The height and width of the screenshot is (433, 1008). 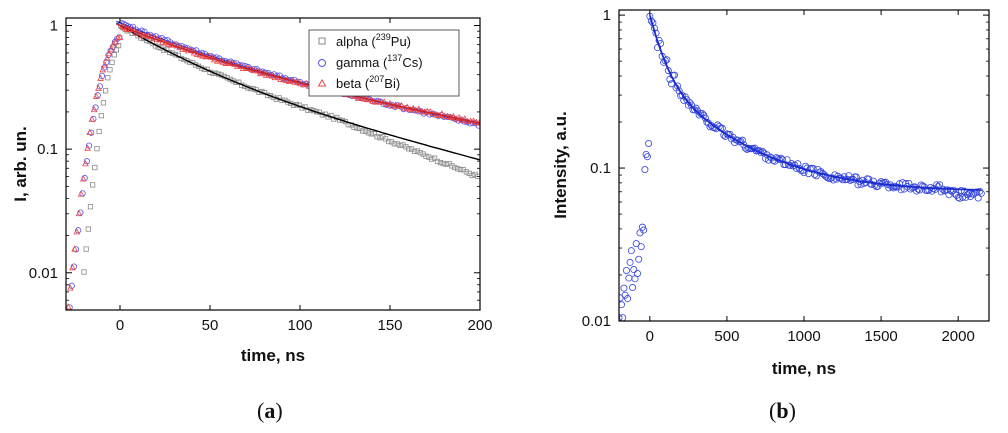 I want to click on legend-label-beta-rest: Bi), so click(x=392, y=83).